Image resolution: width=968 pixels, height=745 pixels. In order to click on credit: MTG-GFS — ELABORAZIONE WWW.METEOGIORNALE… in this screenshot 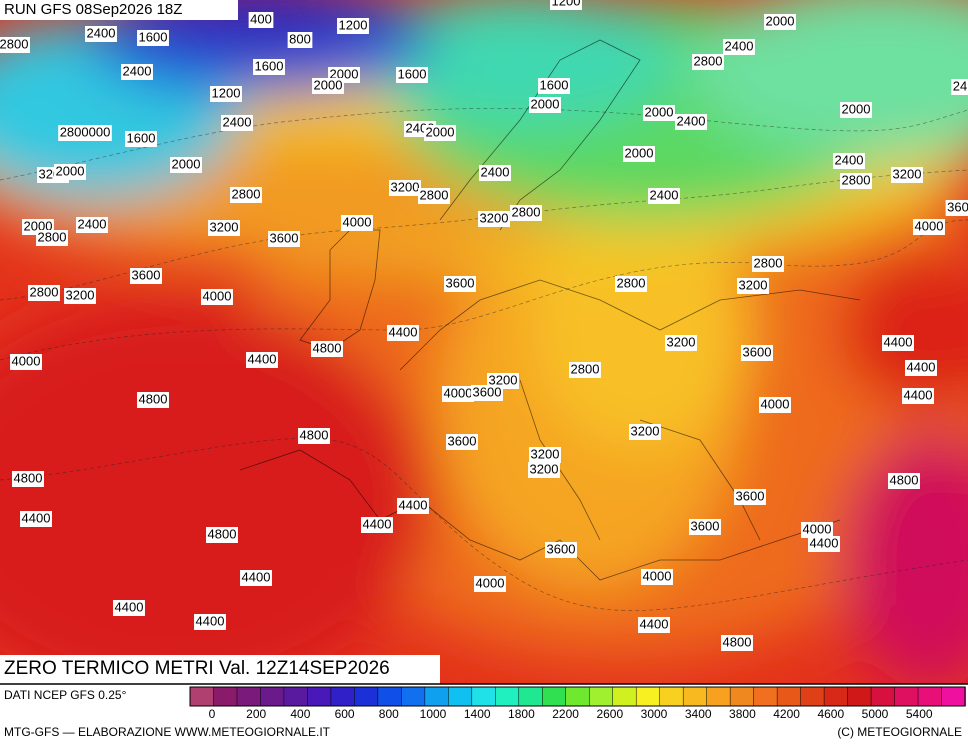, I will do `click(167, 732)`.